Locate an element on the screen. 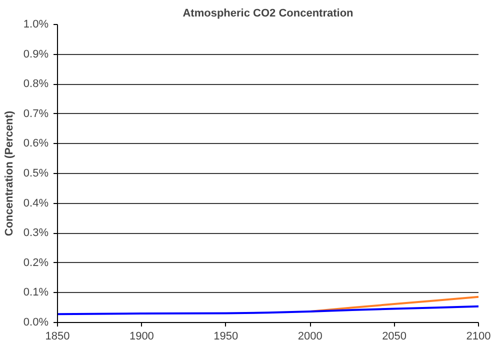 The width and height of the screenshot is (500, 342). x-tick-label: 2100 is located at coordinates (478, 336).